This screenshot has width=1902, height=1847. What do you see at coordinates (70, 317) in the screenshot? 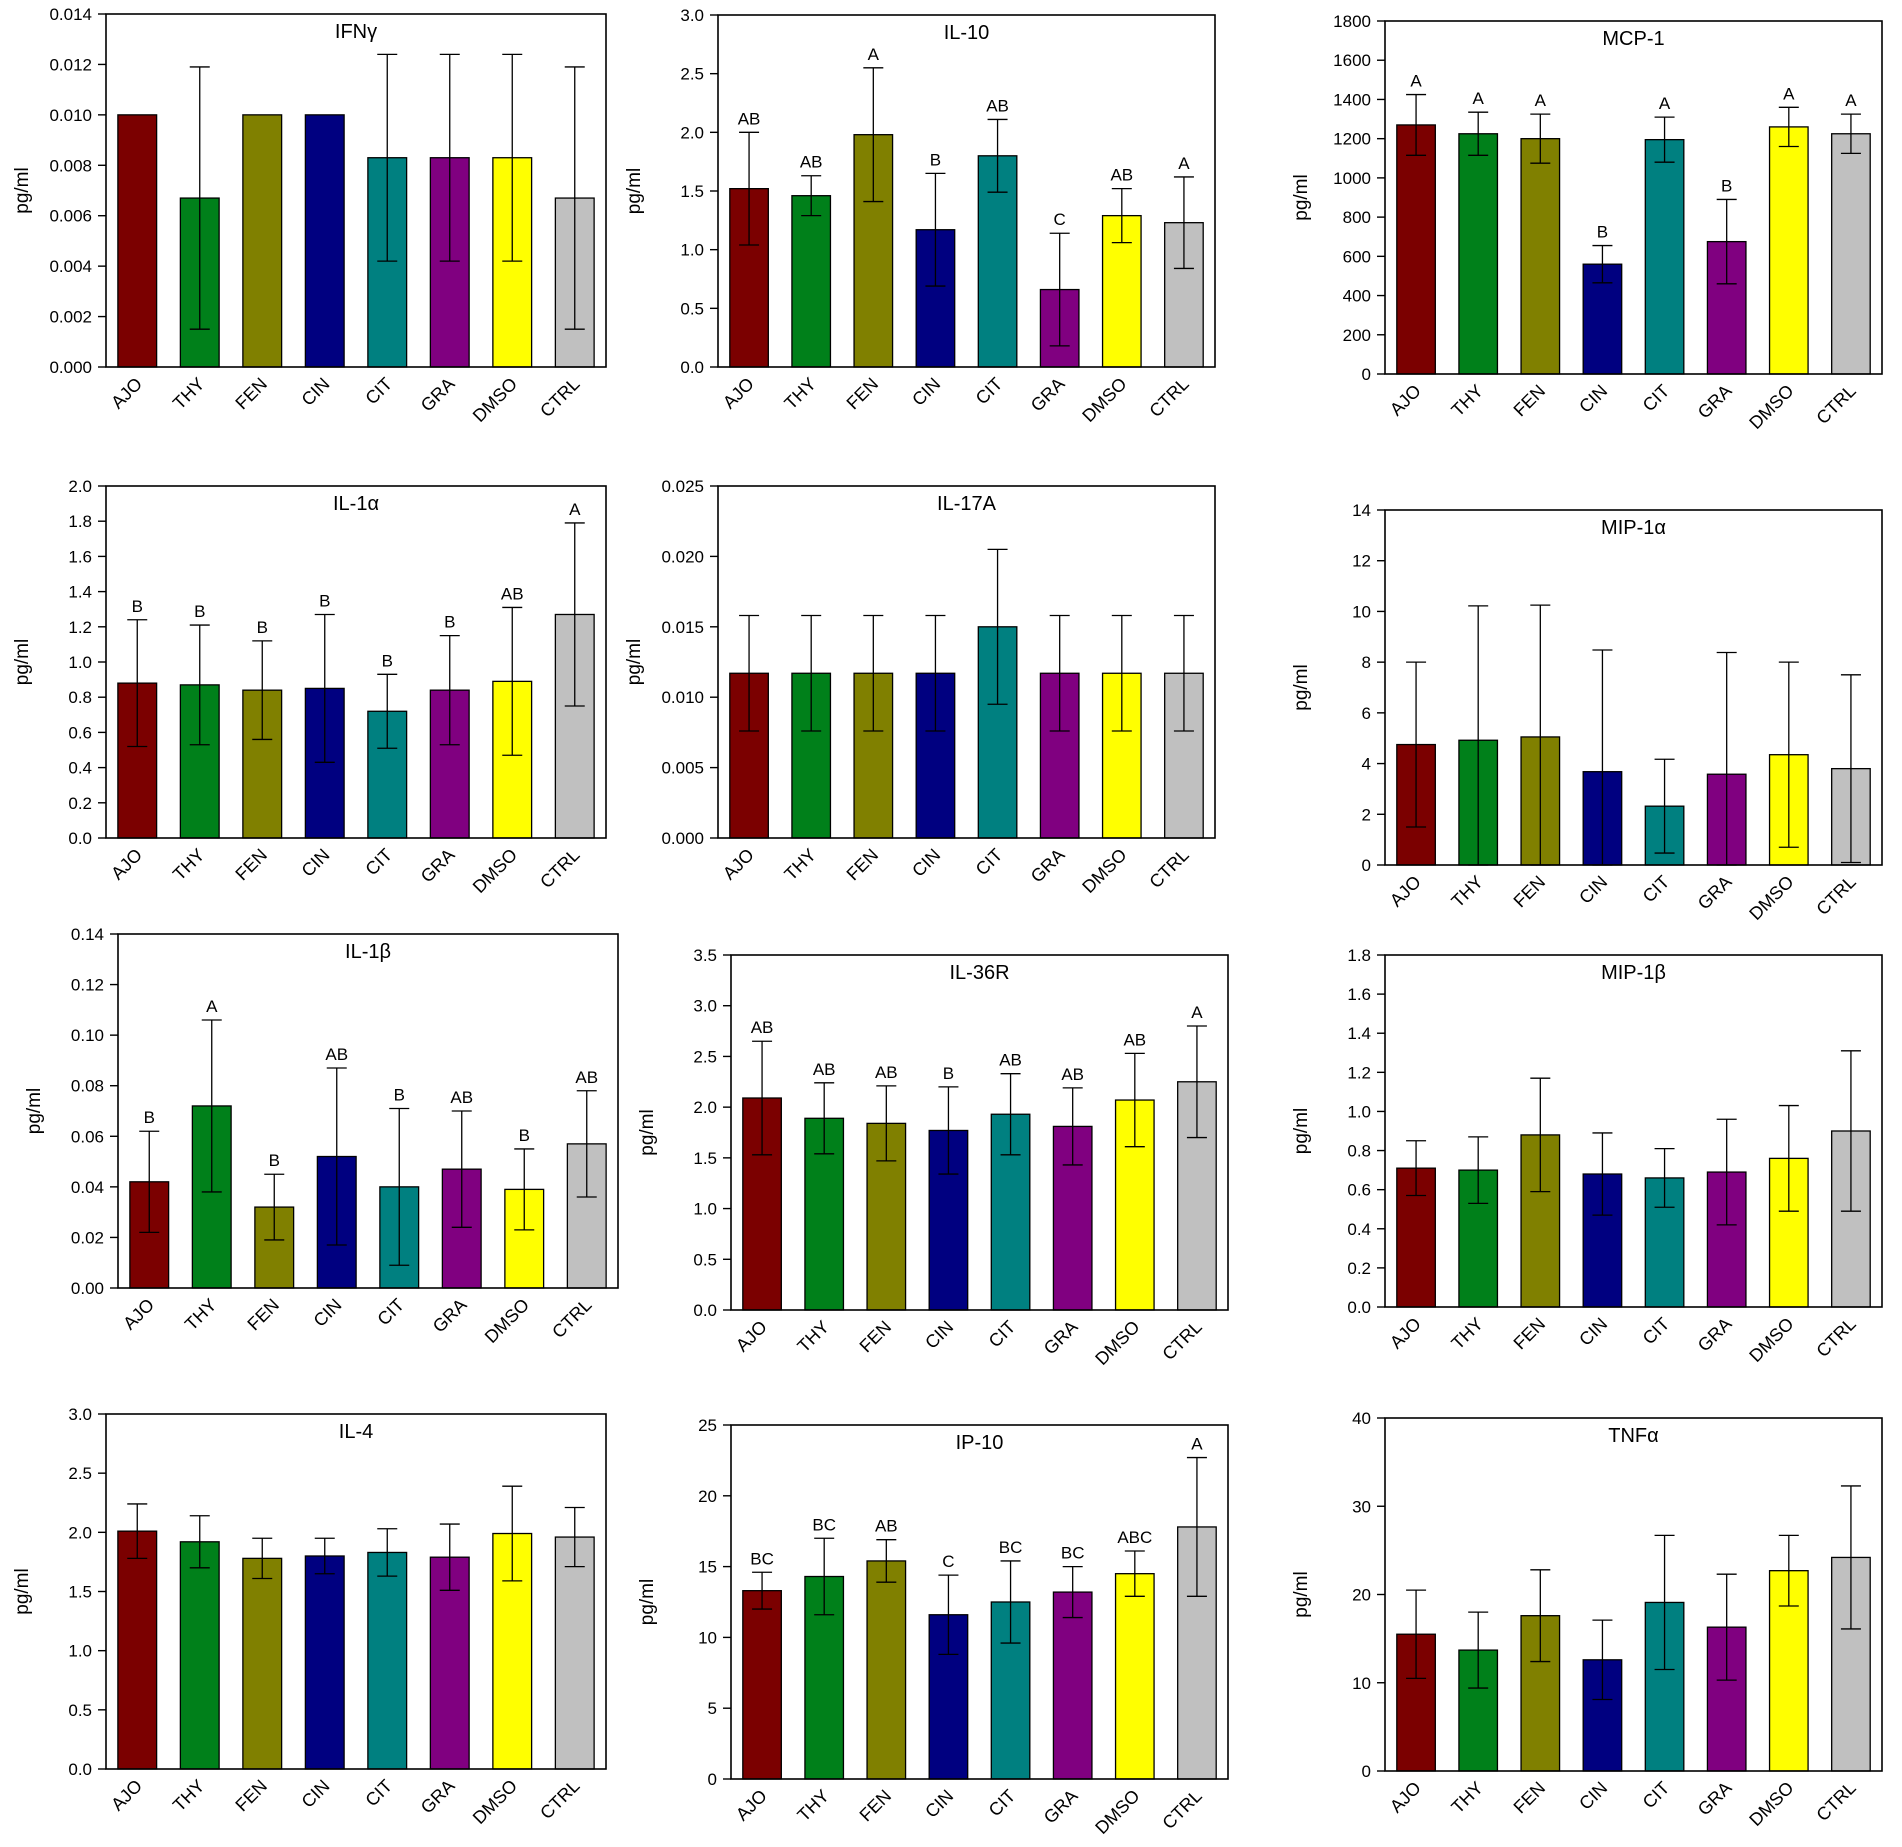
I see `y-tick-label: 0.002` at bounding box center [70, 317].